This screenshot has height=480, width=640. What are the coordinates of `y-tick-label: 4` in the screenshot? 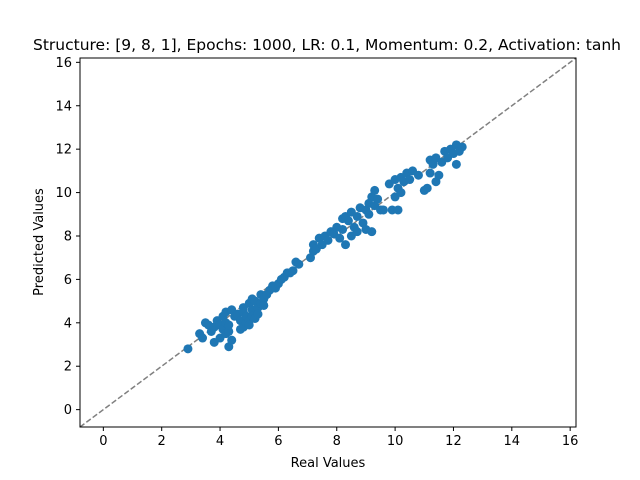 It's located at (68, 323).